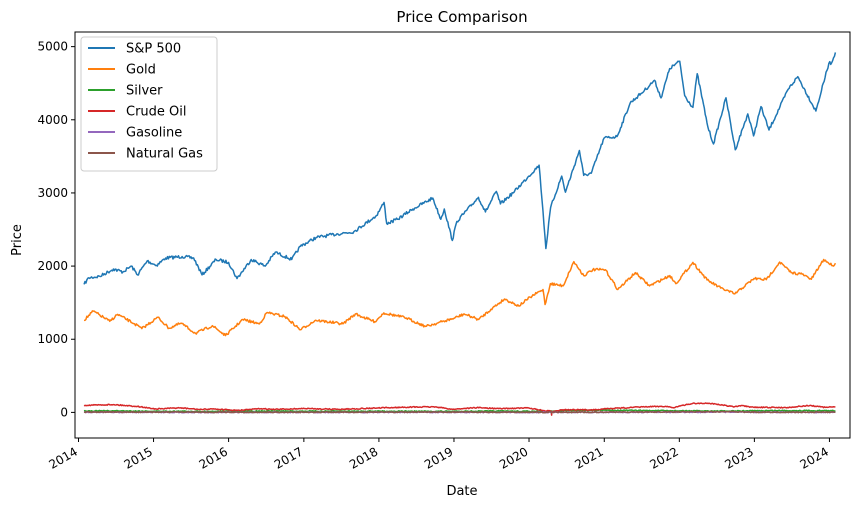 Image resolution: width=859 pixels, height=507 pixels. What do you see at coordinates (144, 91) in the screenshot?
I see `legend-label: Silver` at bounding box center [144, 91].